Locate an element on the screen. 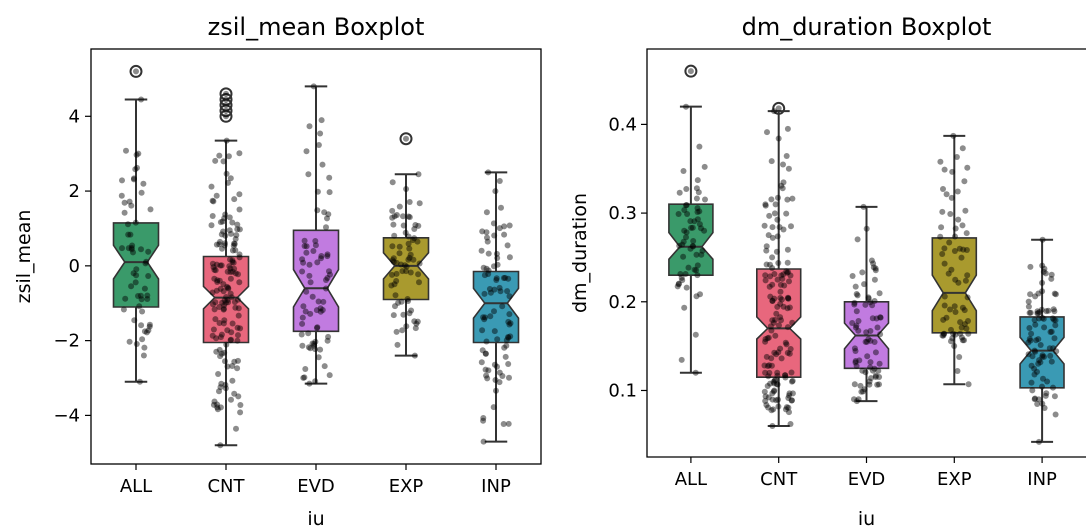  box-cnt is located at coordinates (778, 265).